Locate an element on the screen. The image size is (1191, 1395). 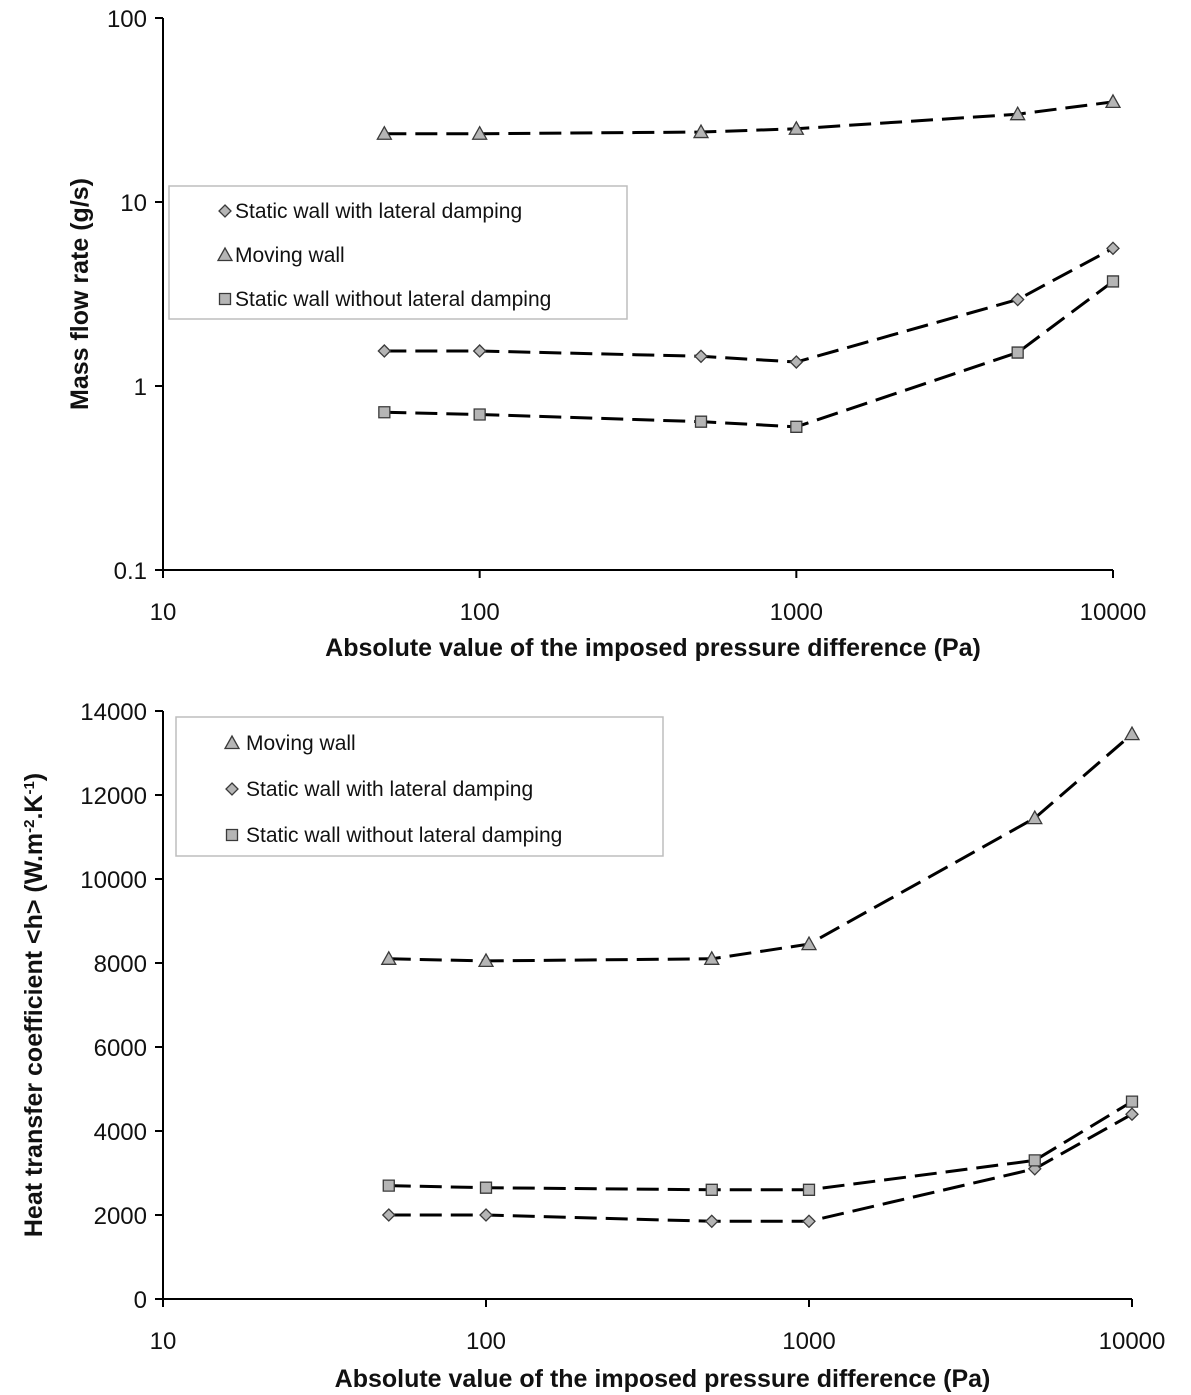
y-tick-label: 0 is located at coordinates (140, 1300).